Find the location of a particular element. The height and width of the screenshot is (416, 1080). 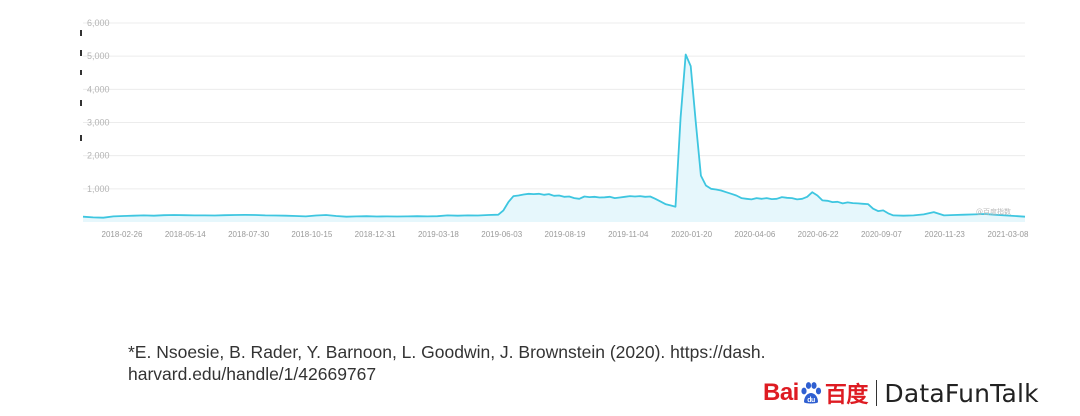

y-tick-label: 2,000 is located at coordinates (98, 156).